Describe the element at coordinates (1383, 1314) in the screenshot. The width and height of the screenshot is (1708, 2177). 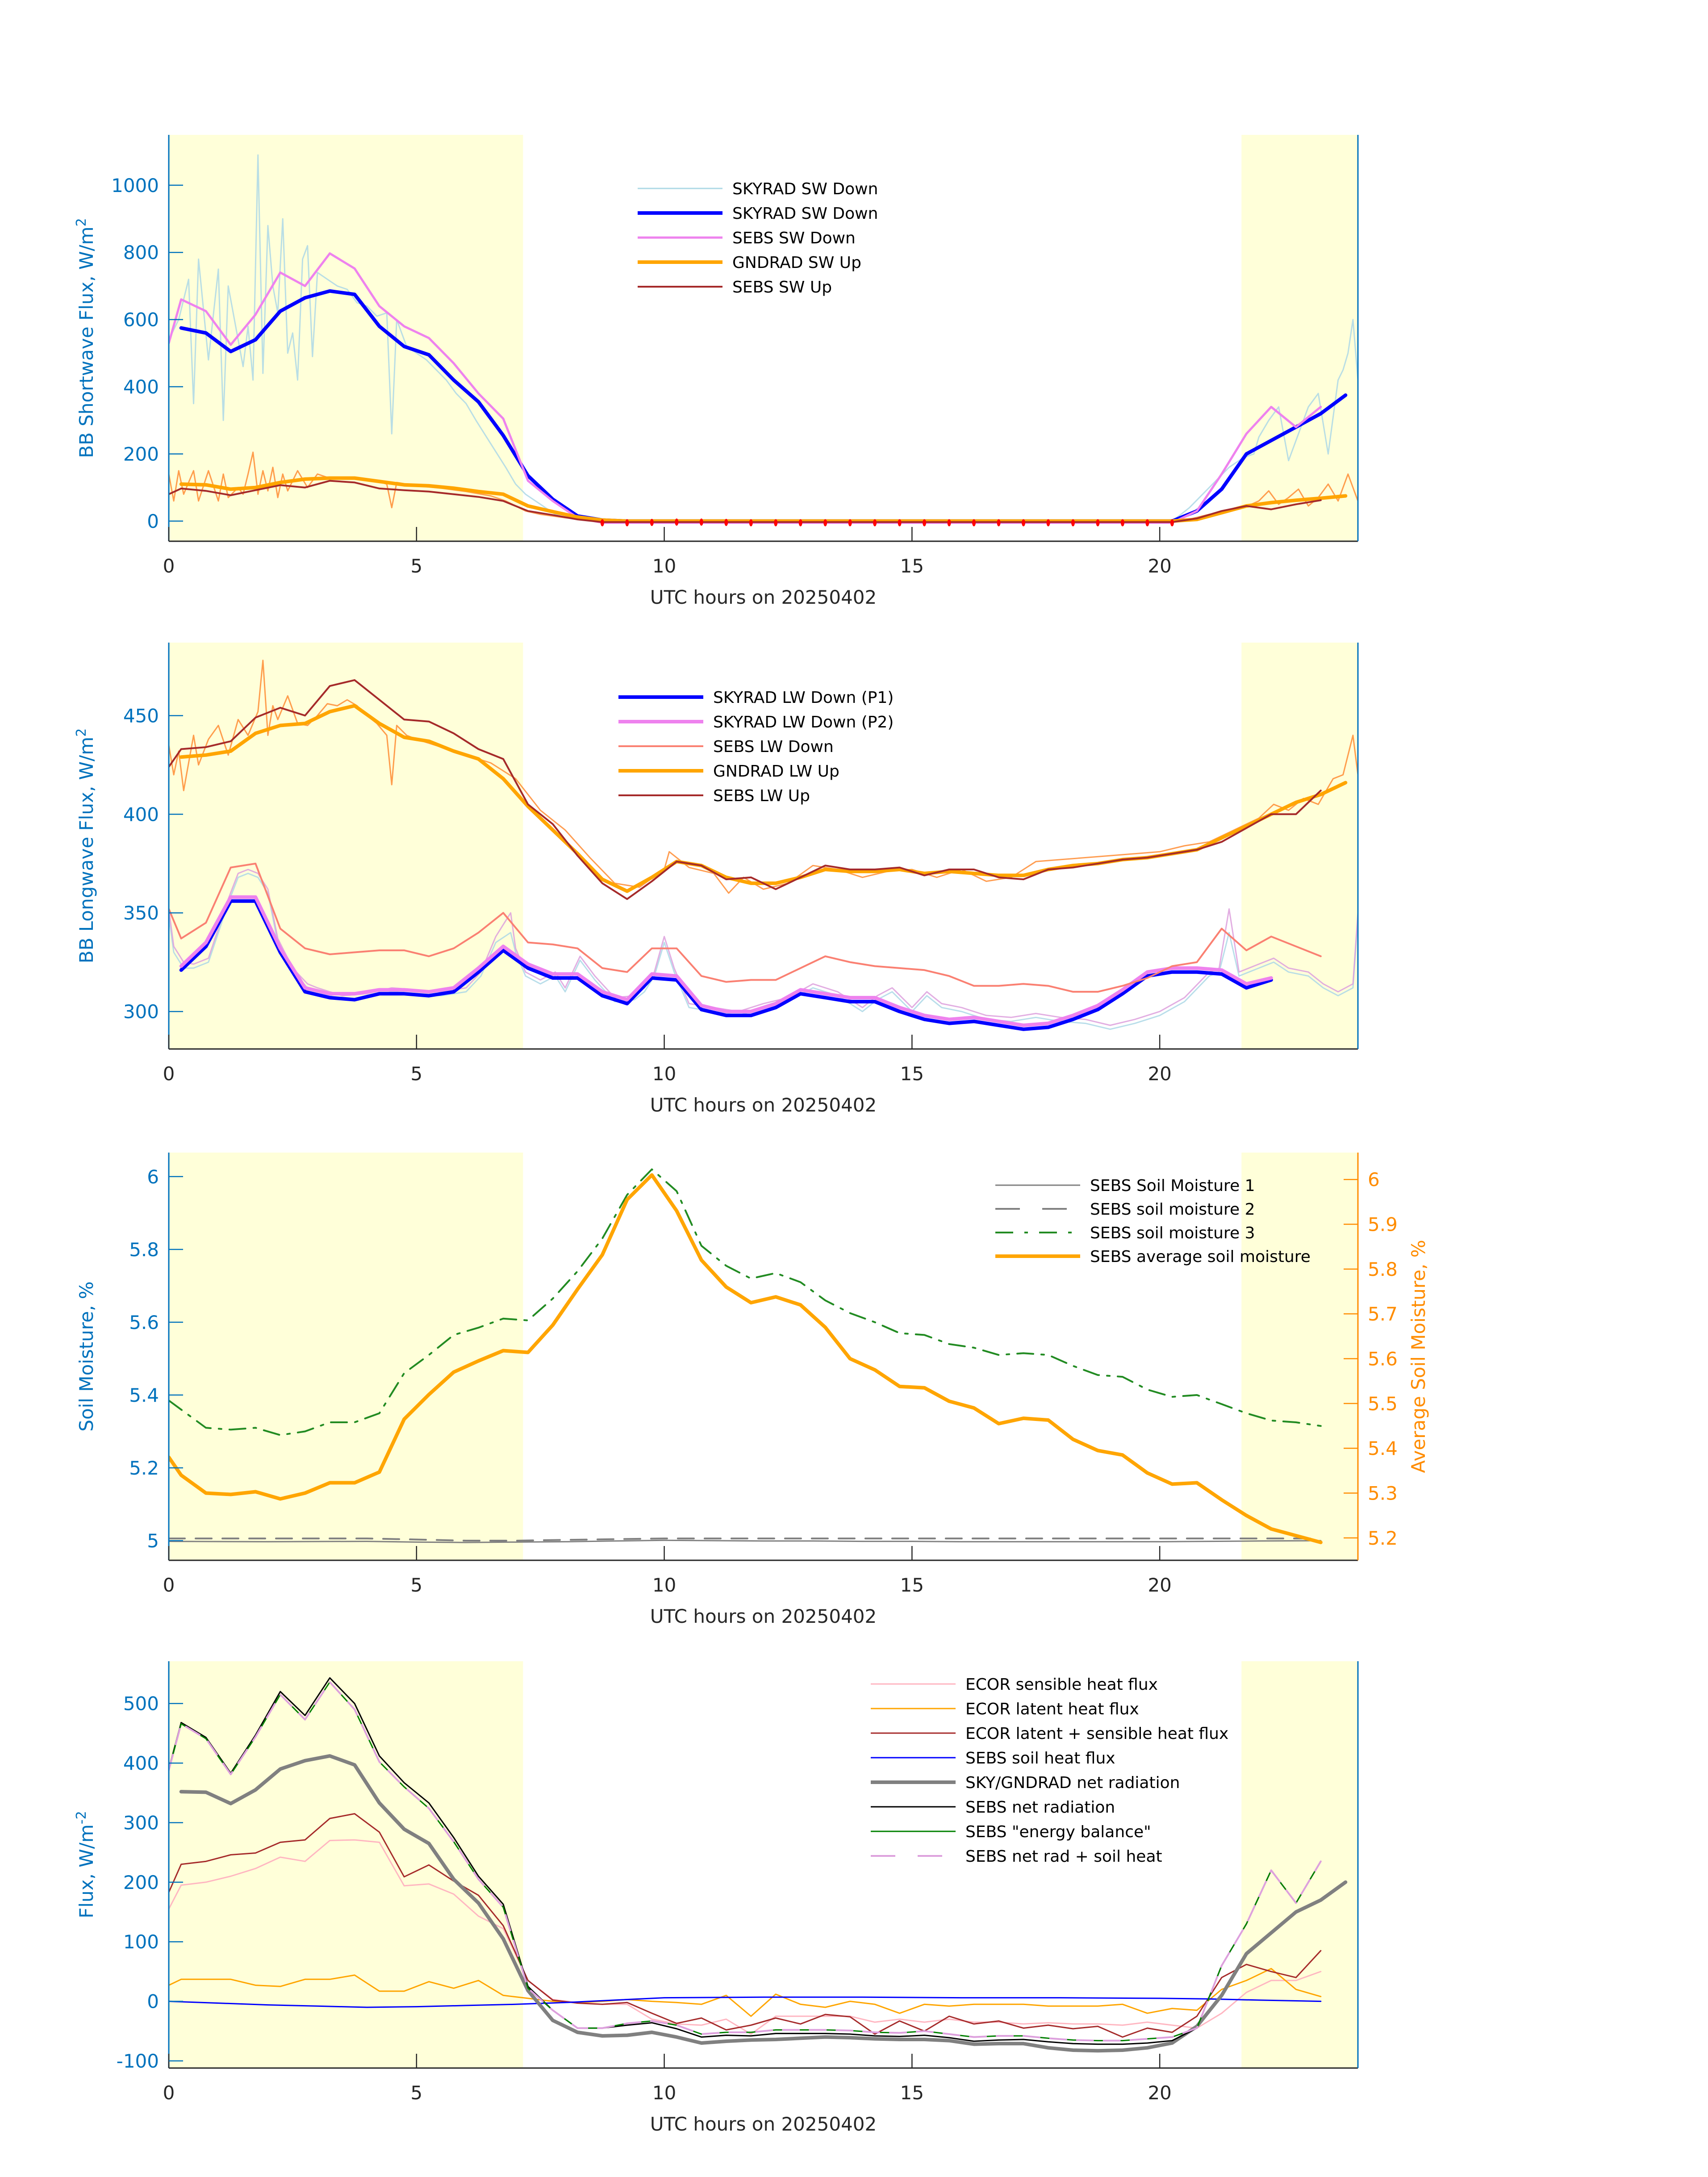
I see `y-right-tick-label: 5.7` at that location.